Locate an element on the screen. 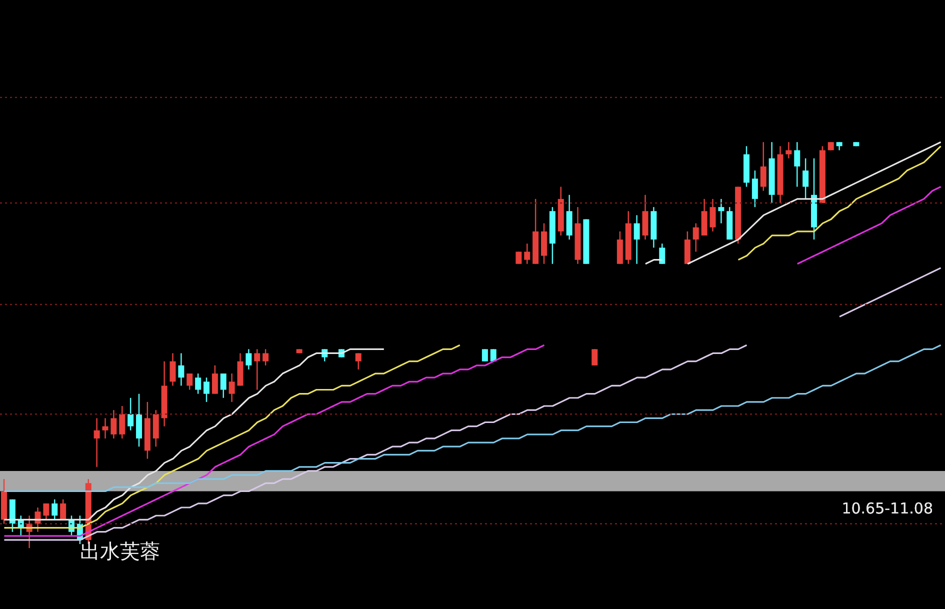 This screenshot has width=945, height=609. band-label: 10.65-11.08 is located at coordinates (887, 508).